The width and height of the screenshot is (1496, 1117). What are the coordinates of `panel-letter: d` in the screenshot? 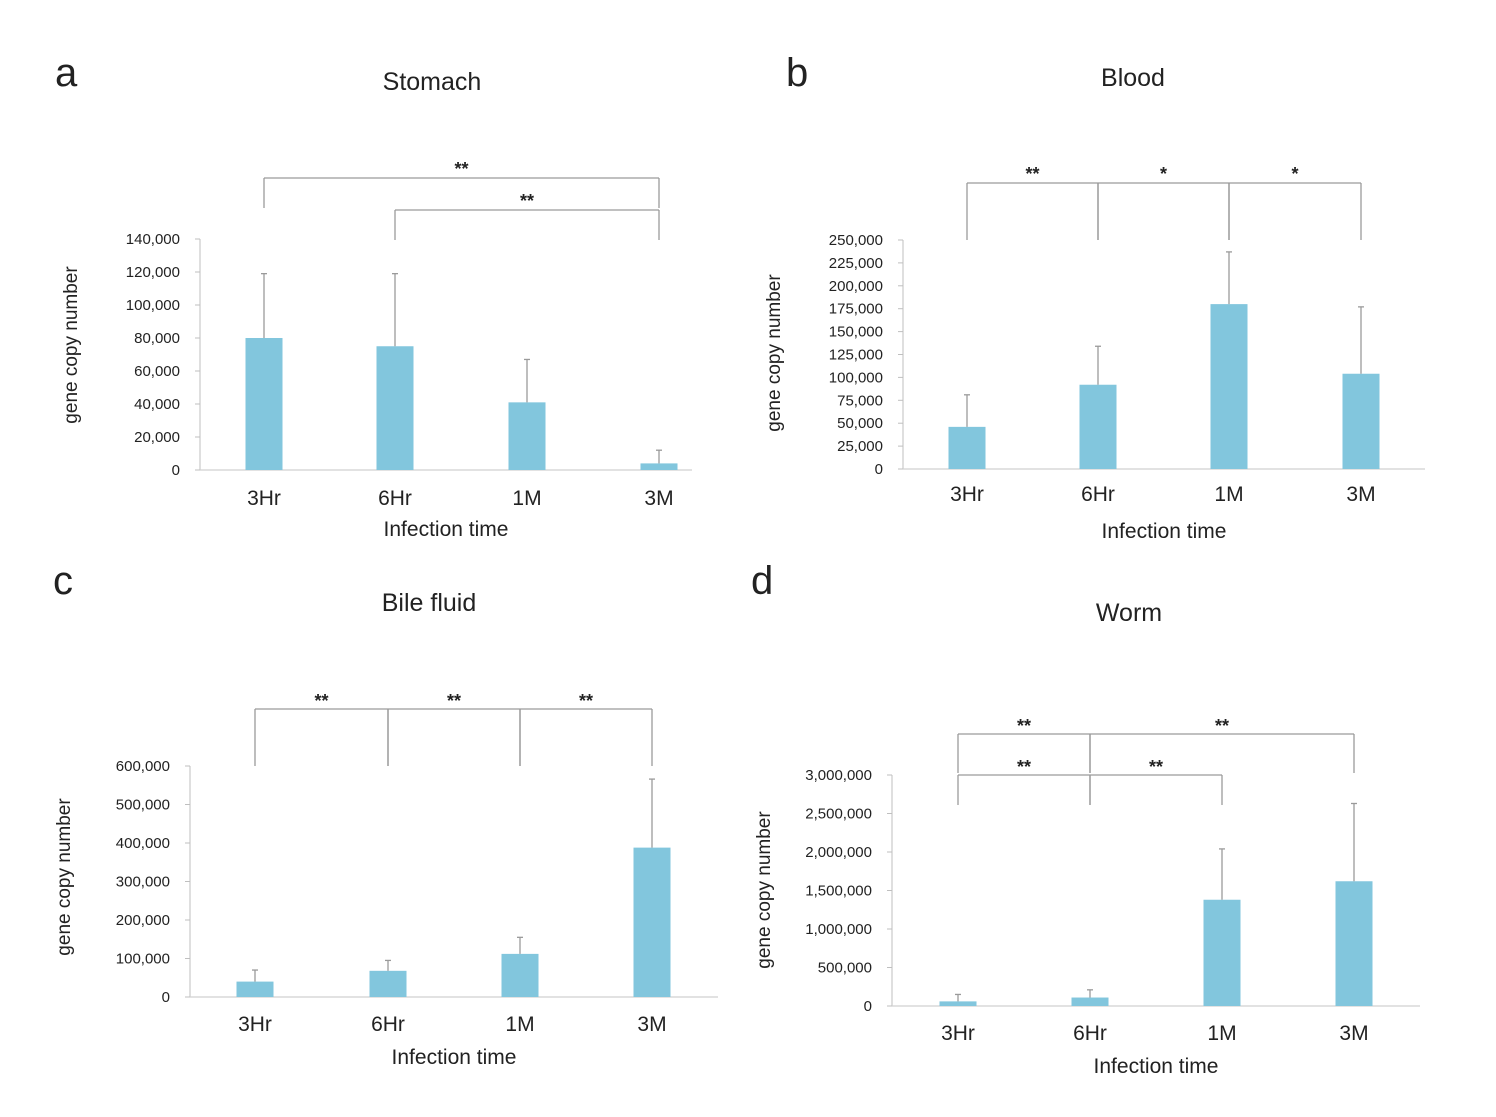 It's located at (762, 581).